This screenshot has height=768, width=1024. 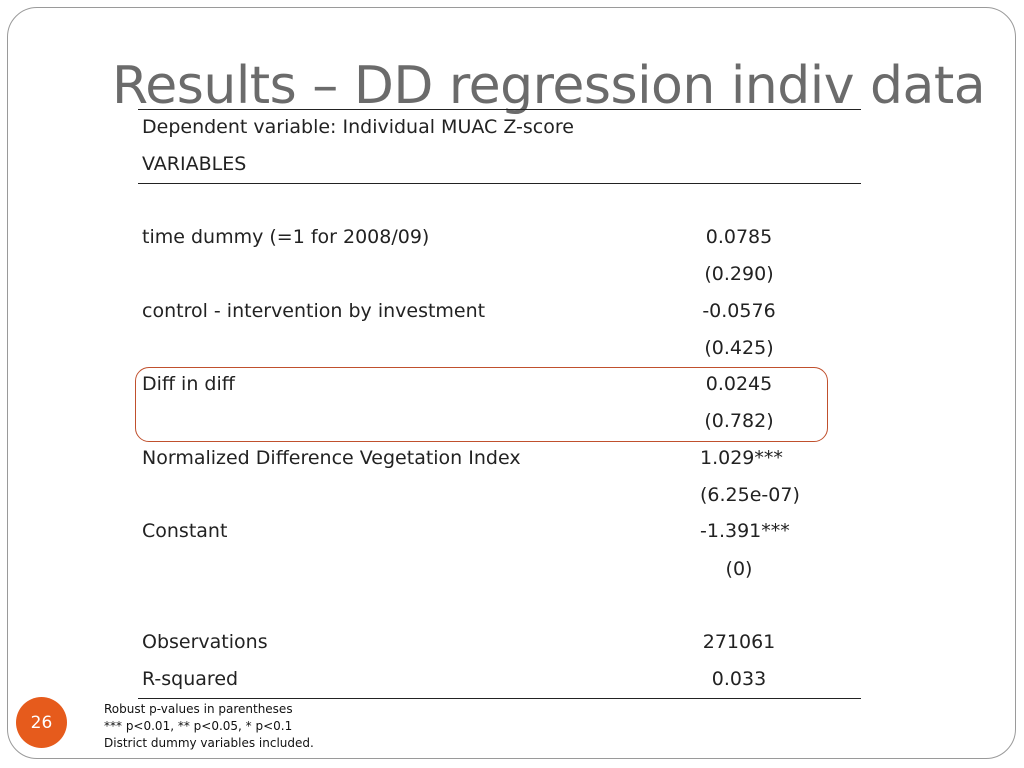 What do you see at coordinates (739, 569) in the screenshot?
I see `row-pval-constant: (0)` at bounding box center [739, 569].